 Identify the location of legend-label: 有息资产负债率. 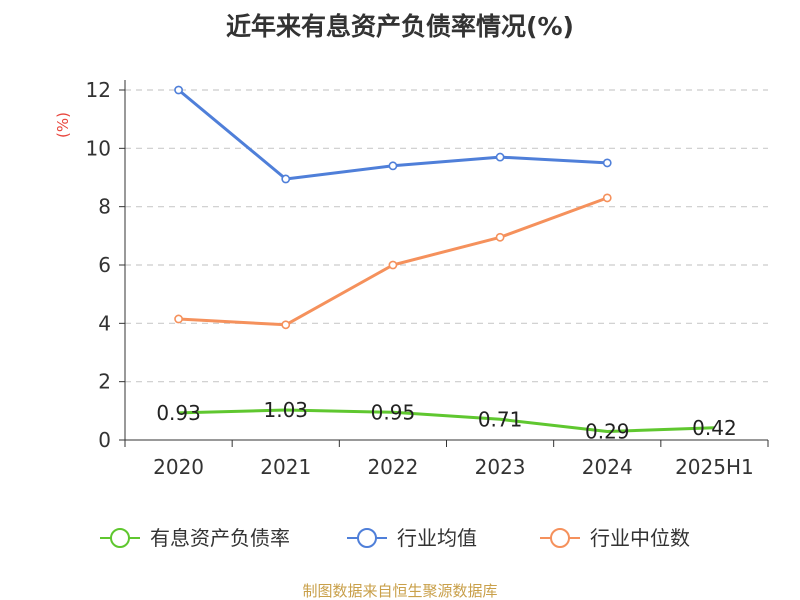
(220, 538).